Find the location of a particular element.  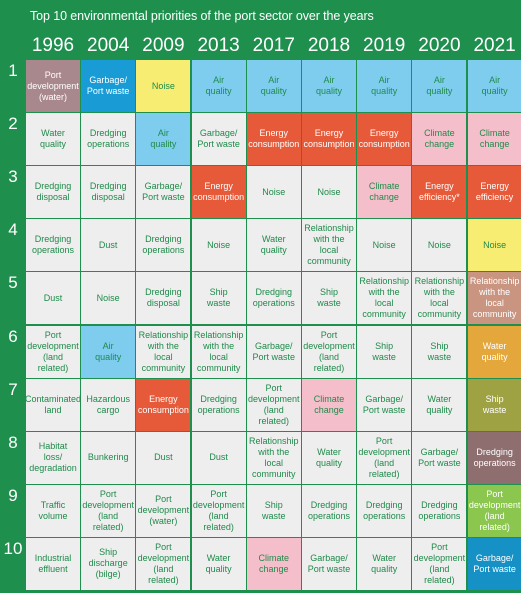

priority-line: discharge is located at coordinates (108, 563).